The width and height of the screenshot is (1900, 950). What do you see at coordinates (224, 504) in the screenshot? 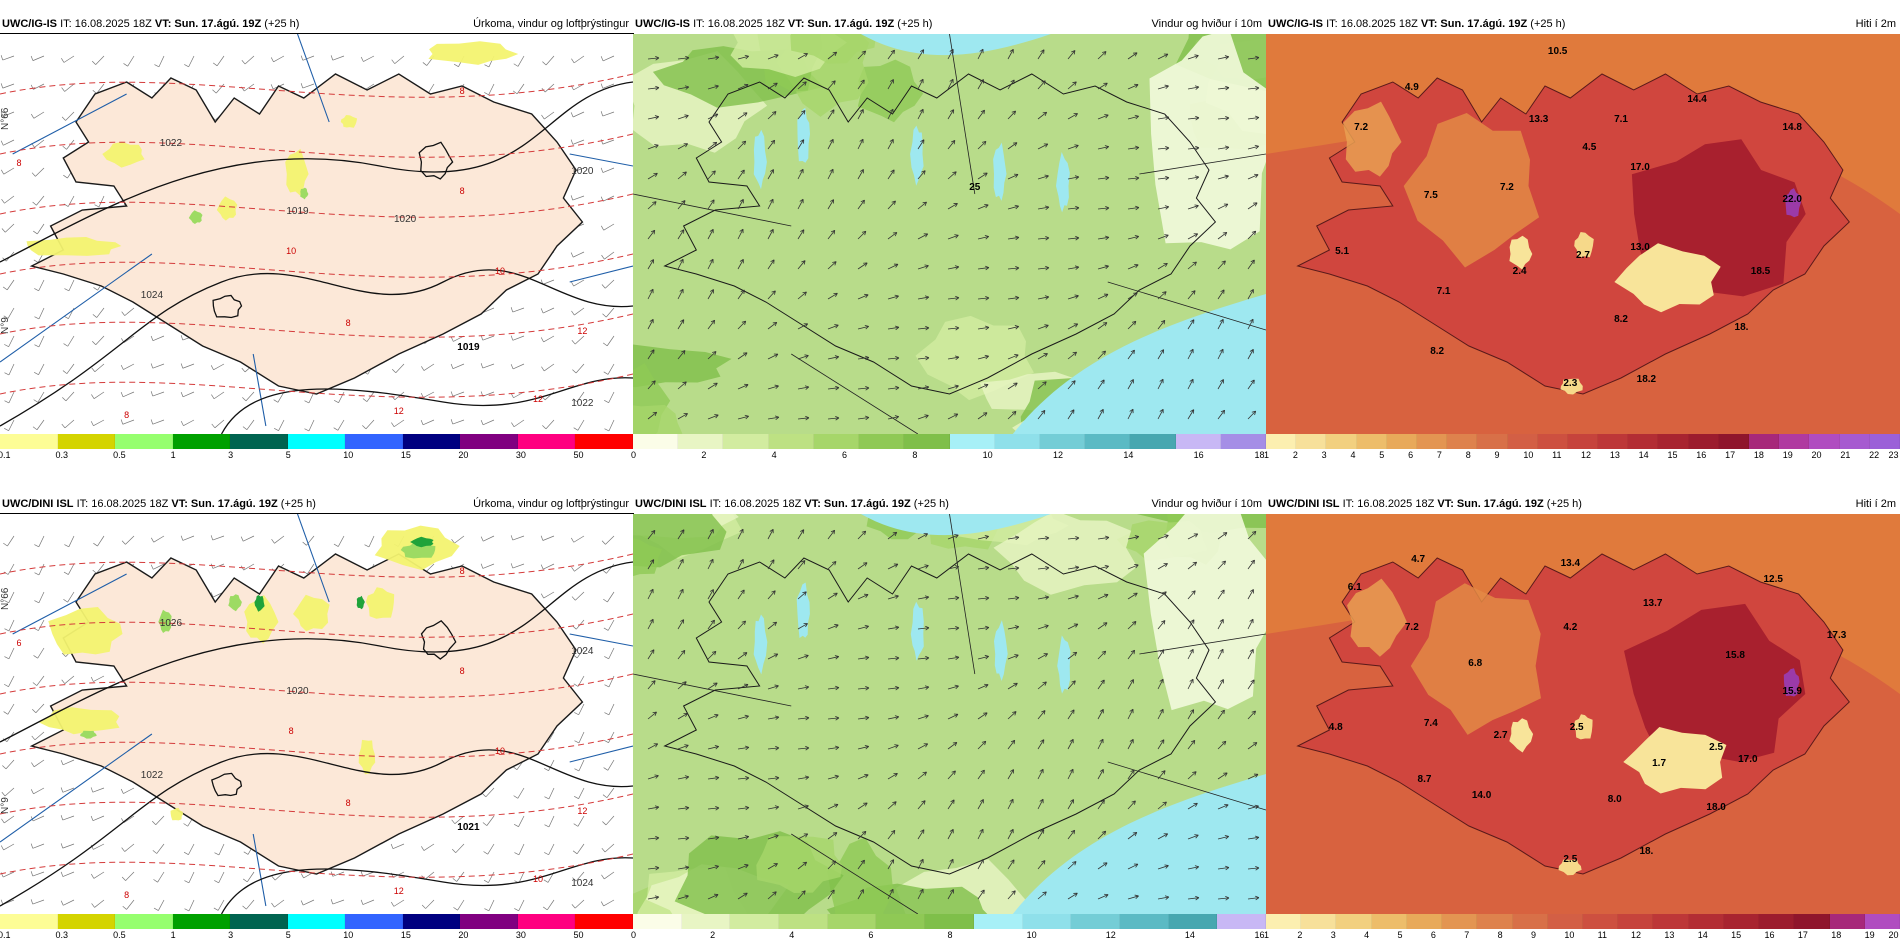
I see `valid-time: VT: Sun. 17.ágú. 19Z` at bounding box center [224, 504].